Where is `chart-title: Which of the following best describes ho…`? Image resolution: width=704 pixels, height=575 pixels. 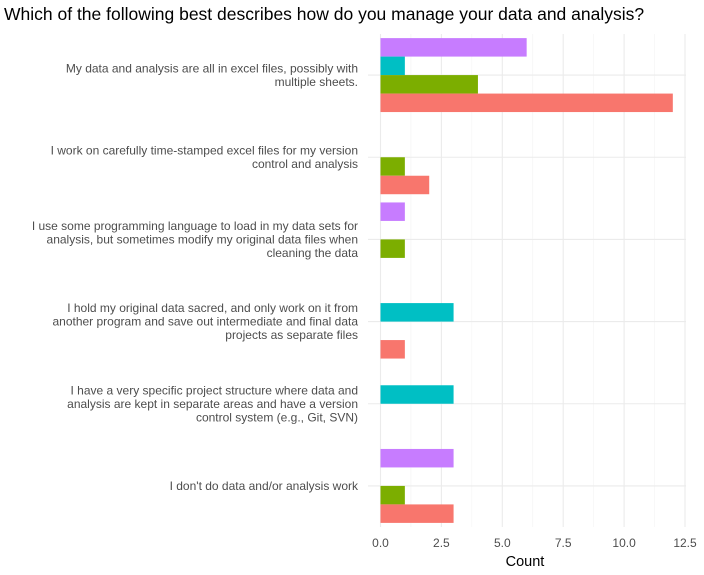 chart-title: Which of the following best describes ho… is located at coordinates (324, 14).